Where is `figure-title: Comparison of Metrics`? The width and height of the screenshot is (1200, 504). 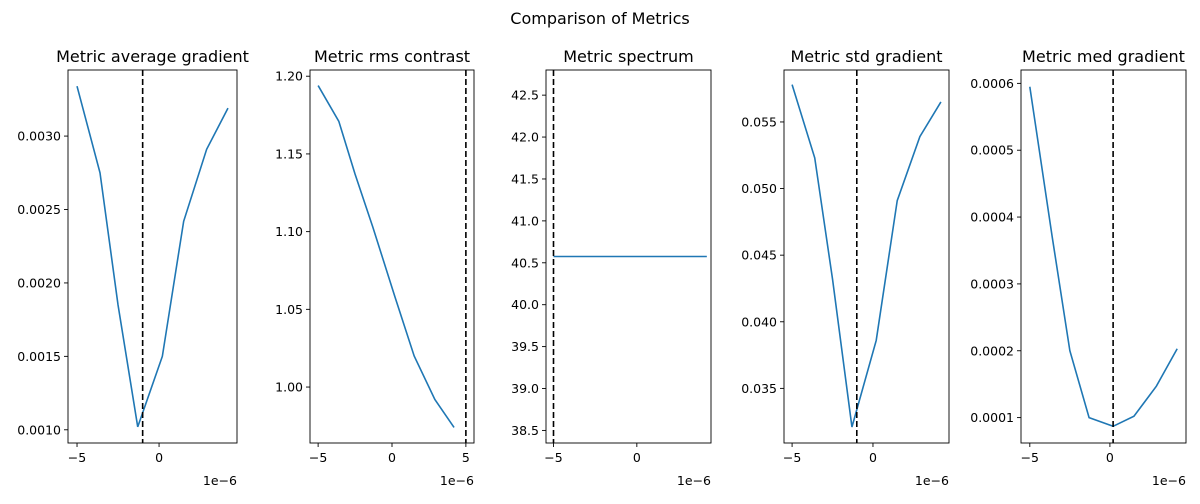 figure-title: Comparison of Metrics is located at coordinates (599, 18).